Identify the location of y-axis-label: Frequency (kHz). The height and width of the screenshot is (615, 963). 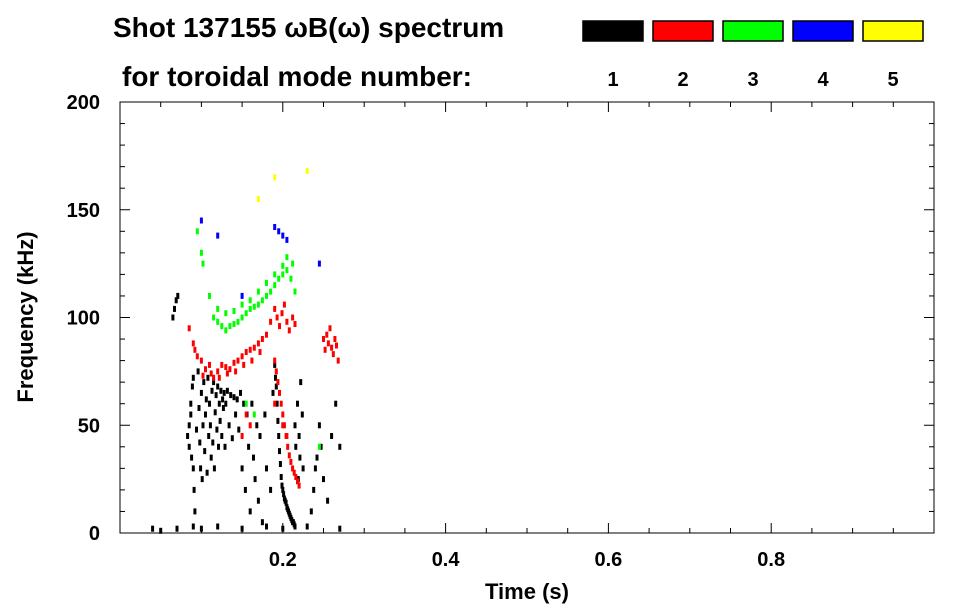
(25, 316).